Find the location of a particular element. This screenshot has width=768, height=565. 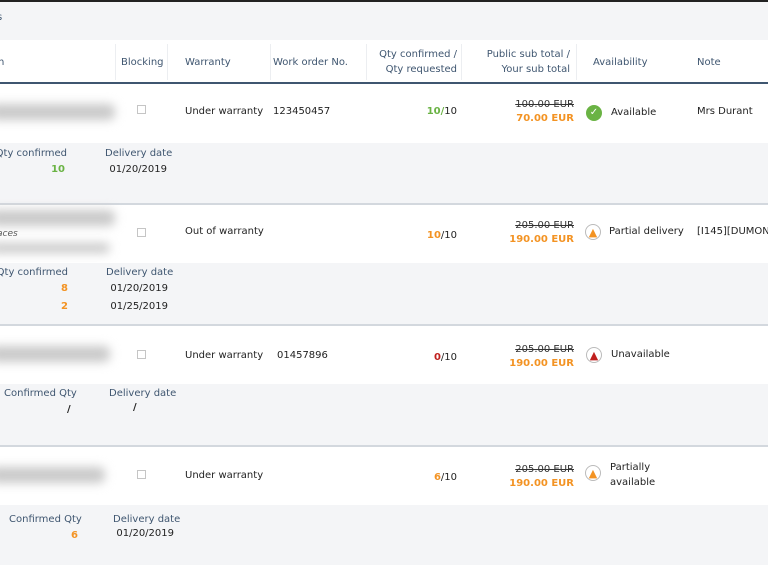

detail-date: 01/25/2019 is located at coordinates (139, 306).